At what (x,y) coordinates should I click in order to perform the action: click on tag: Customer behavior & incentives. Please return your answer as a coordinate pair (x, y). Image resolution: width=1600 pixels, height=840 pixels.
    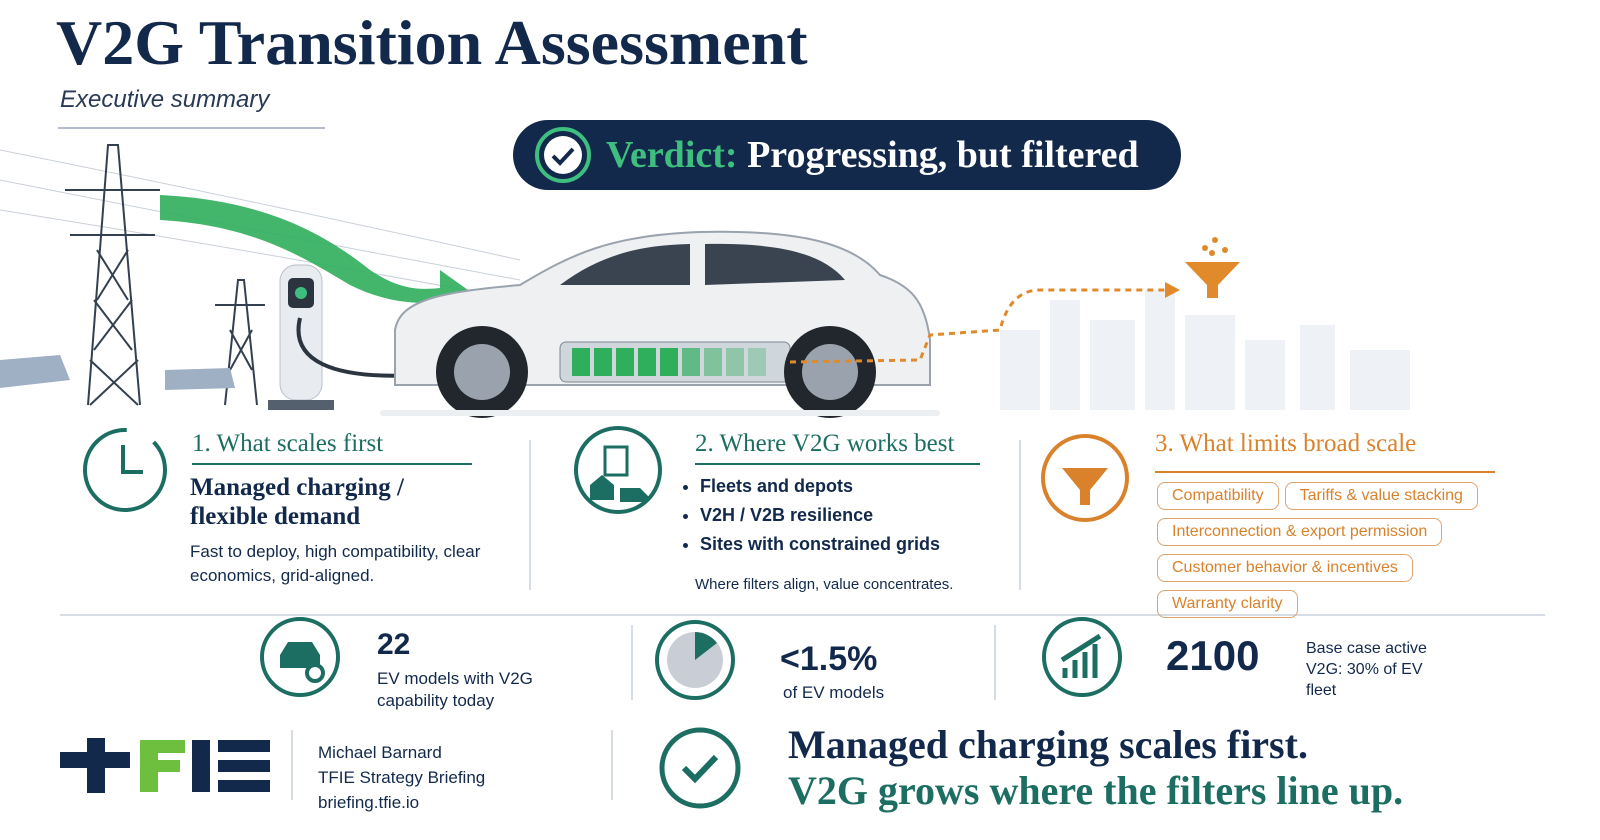
    Looking at the image, I should click on (1285, 568).